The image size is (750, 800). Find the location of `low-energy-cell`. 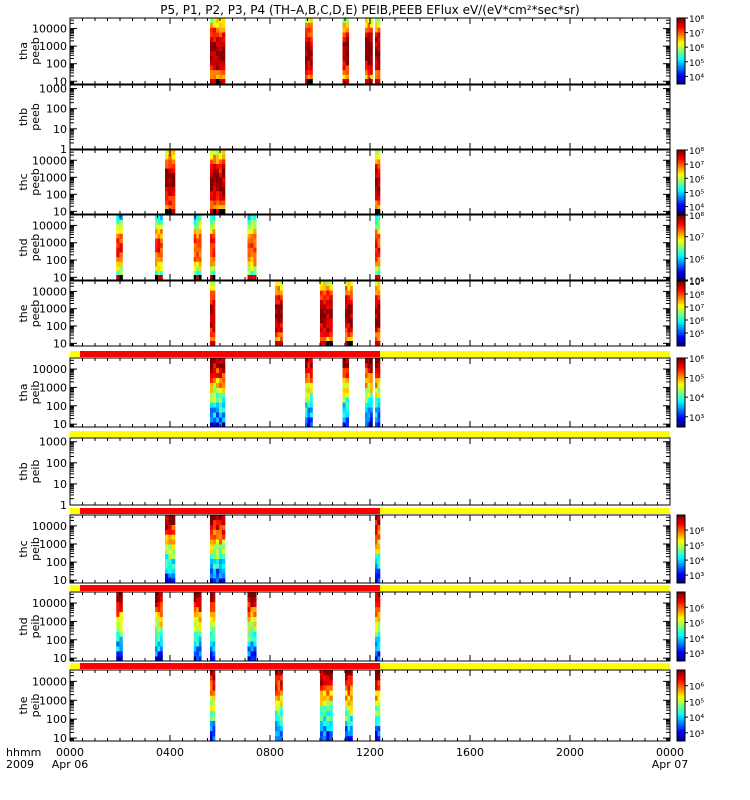

low-energy-cell is located at coordinates (379, 211).